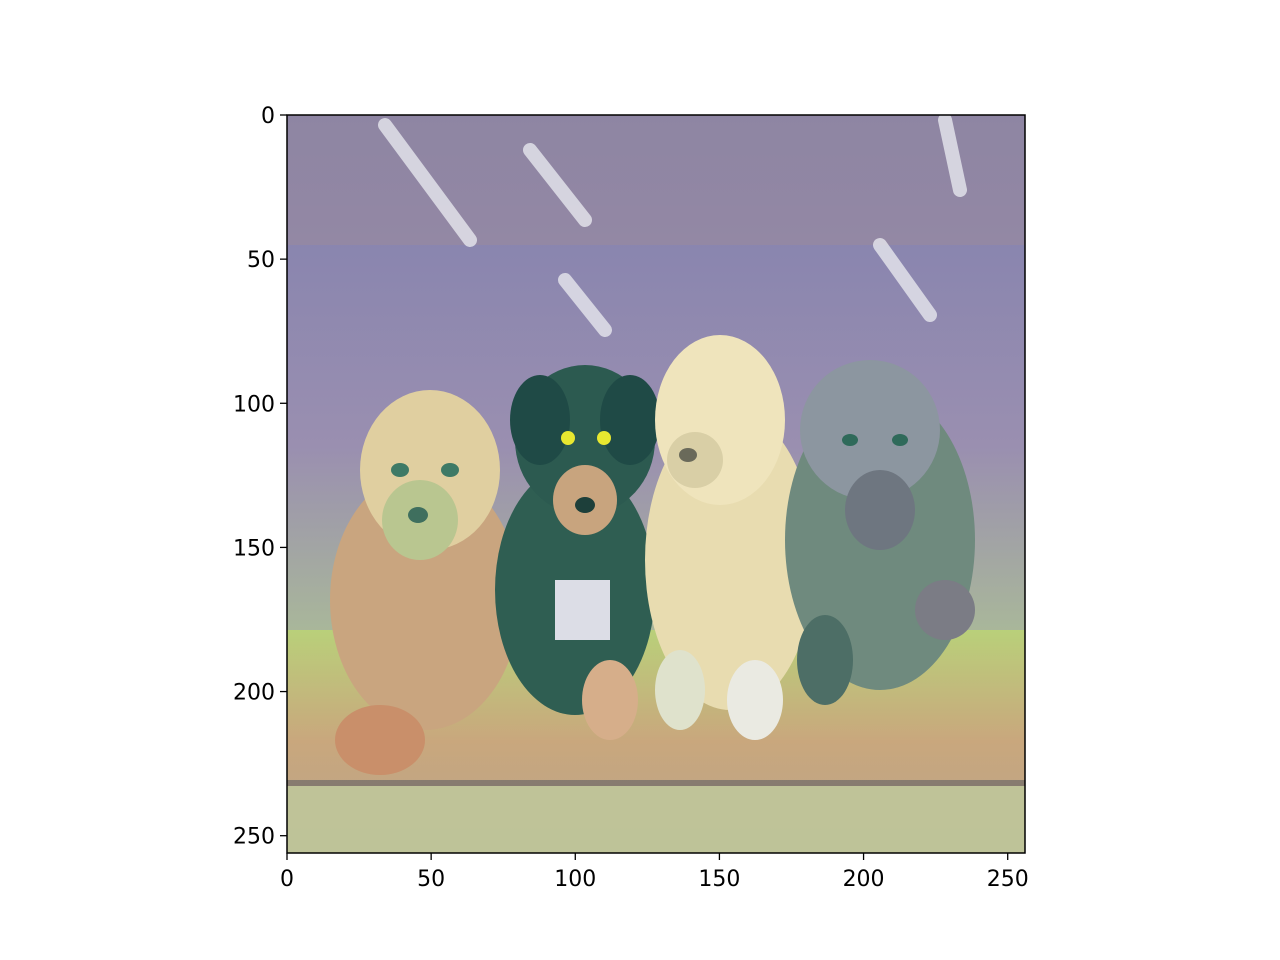 Image resolution: width=1280 pixels, height=960 pixels. Describe the element at coordinates (260, 477) in the screenshot. I see `y-axis-ticks: 0 50 100 150 200 250` at that location.